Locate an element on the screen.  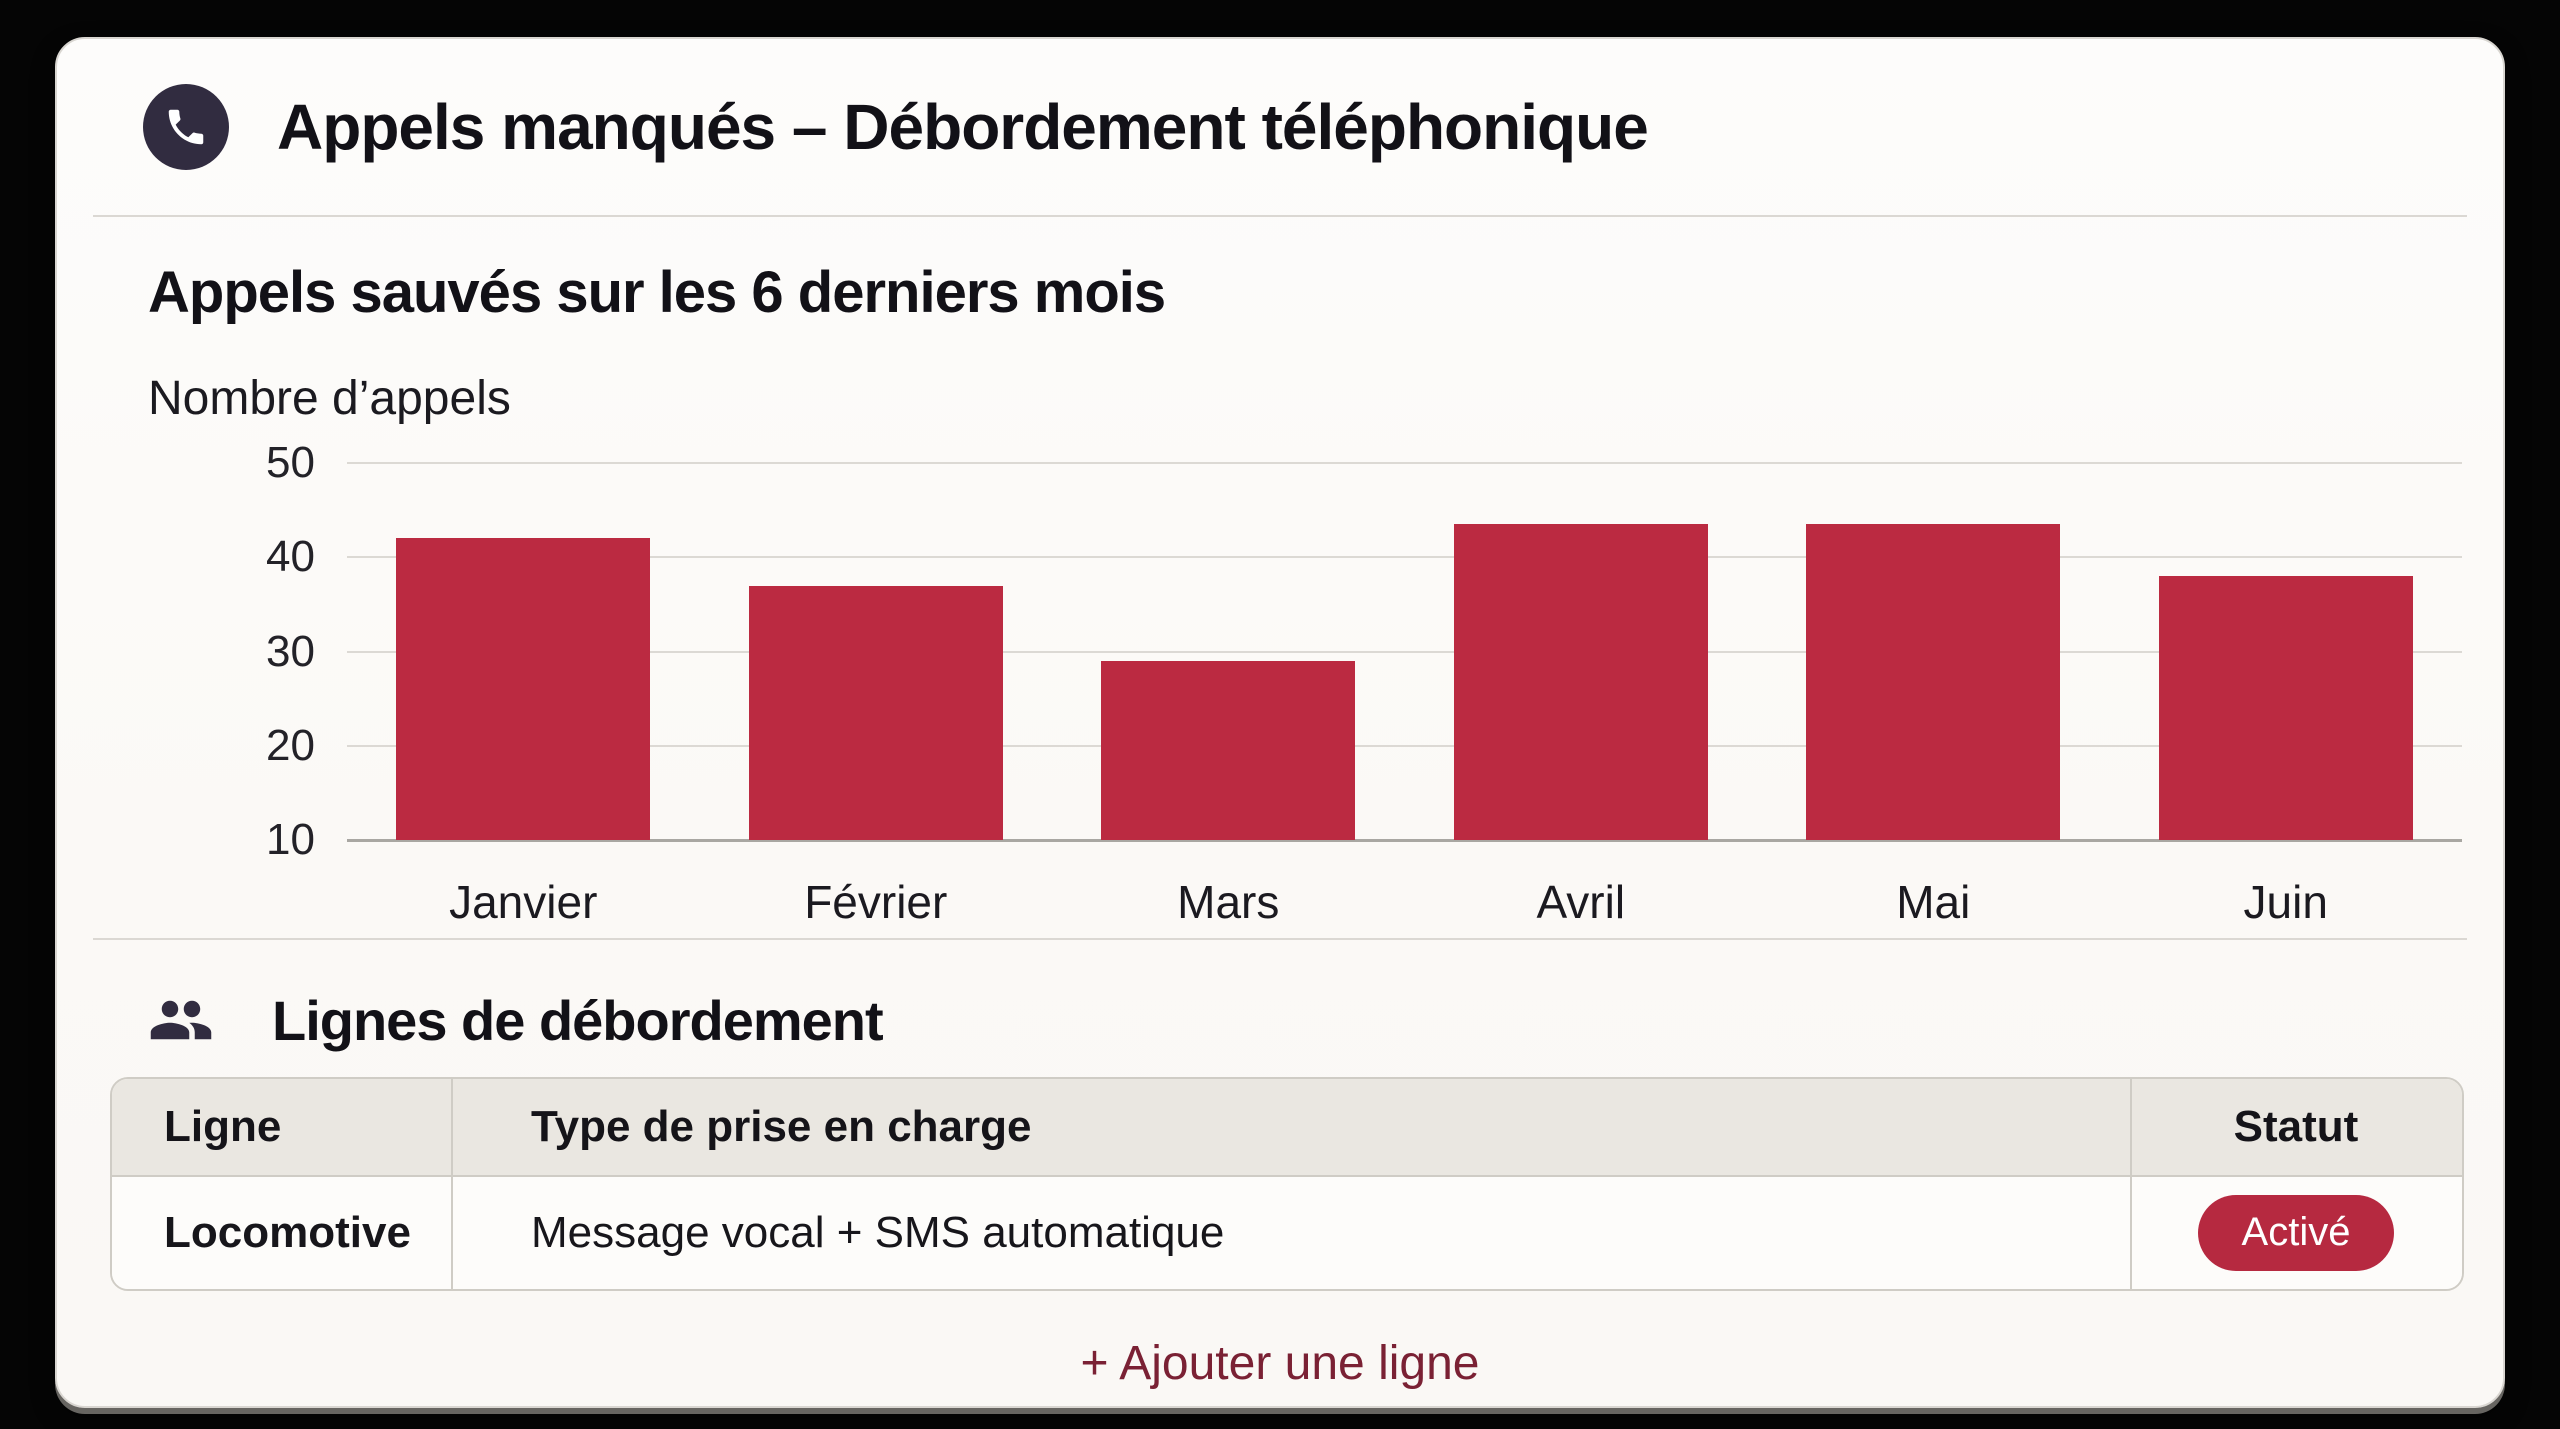
x-label-avril: Avril is located at coordinates (1581, 902).